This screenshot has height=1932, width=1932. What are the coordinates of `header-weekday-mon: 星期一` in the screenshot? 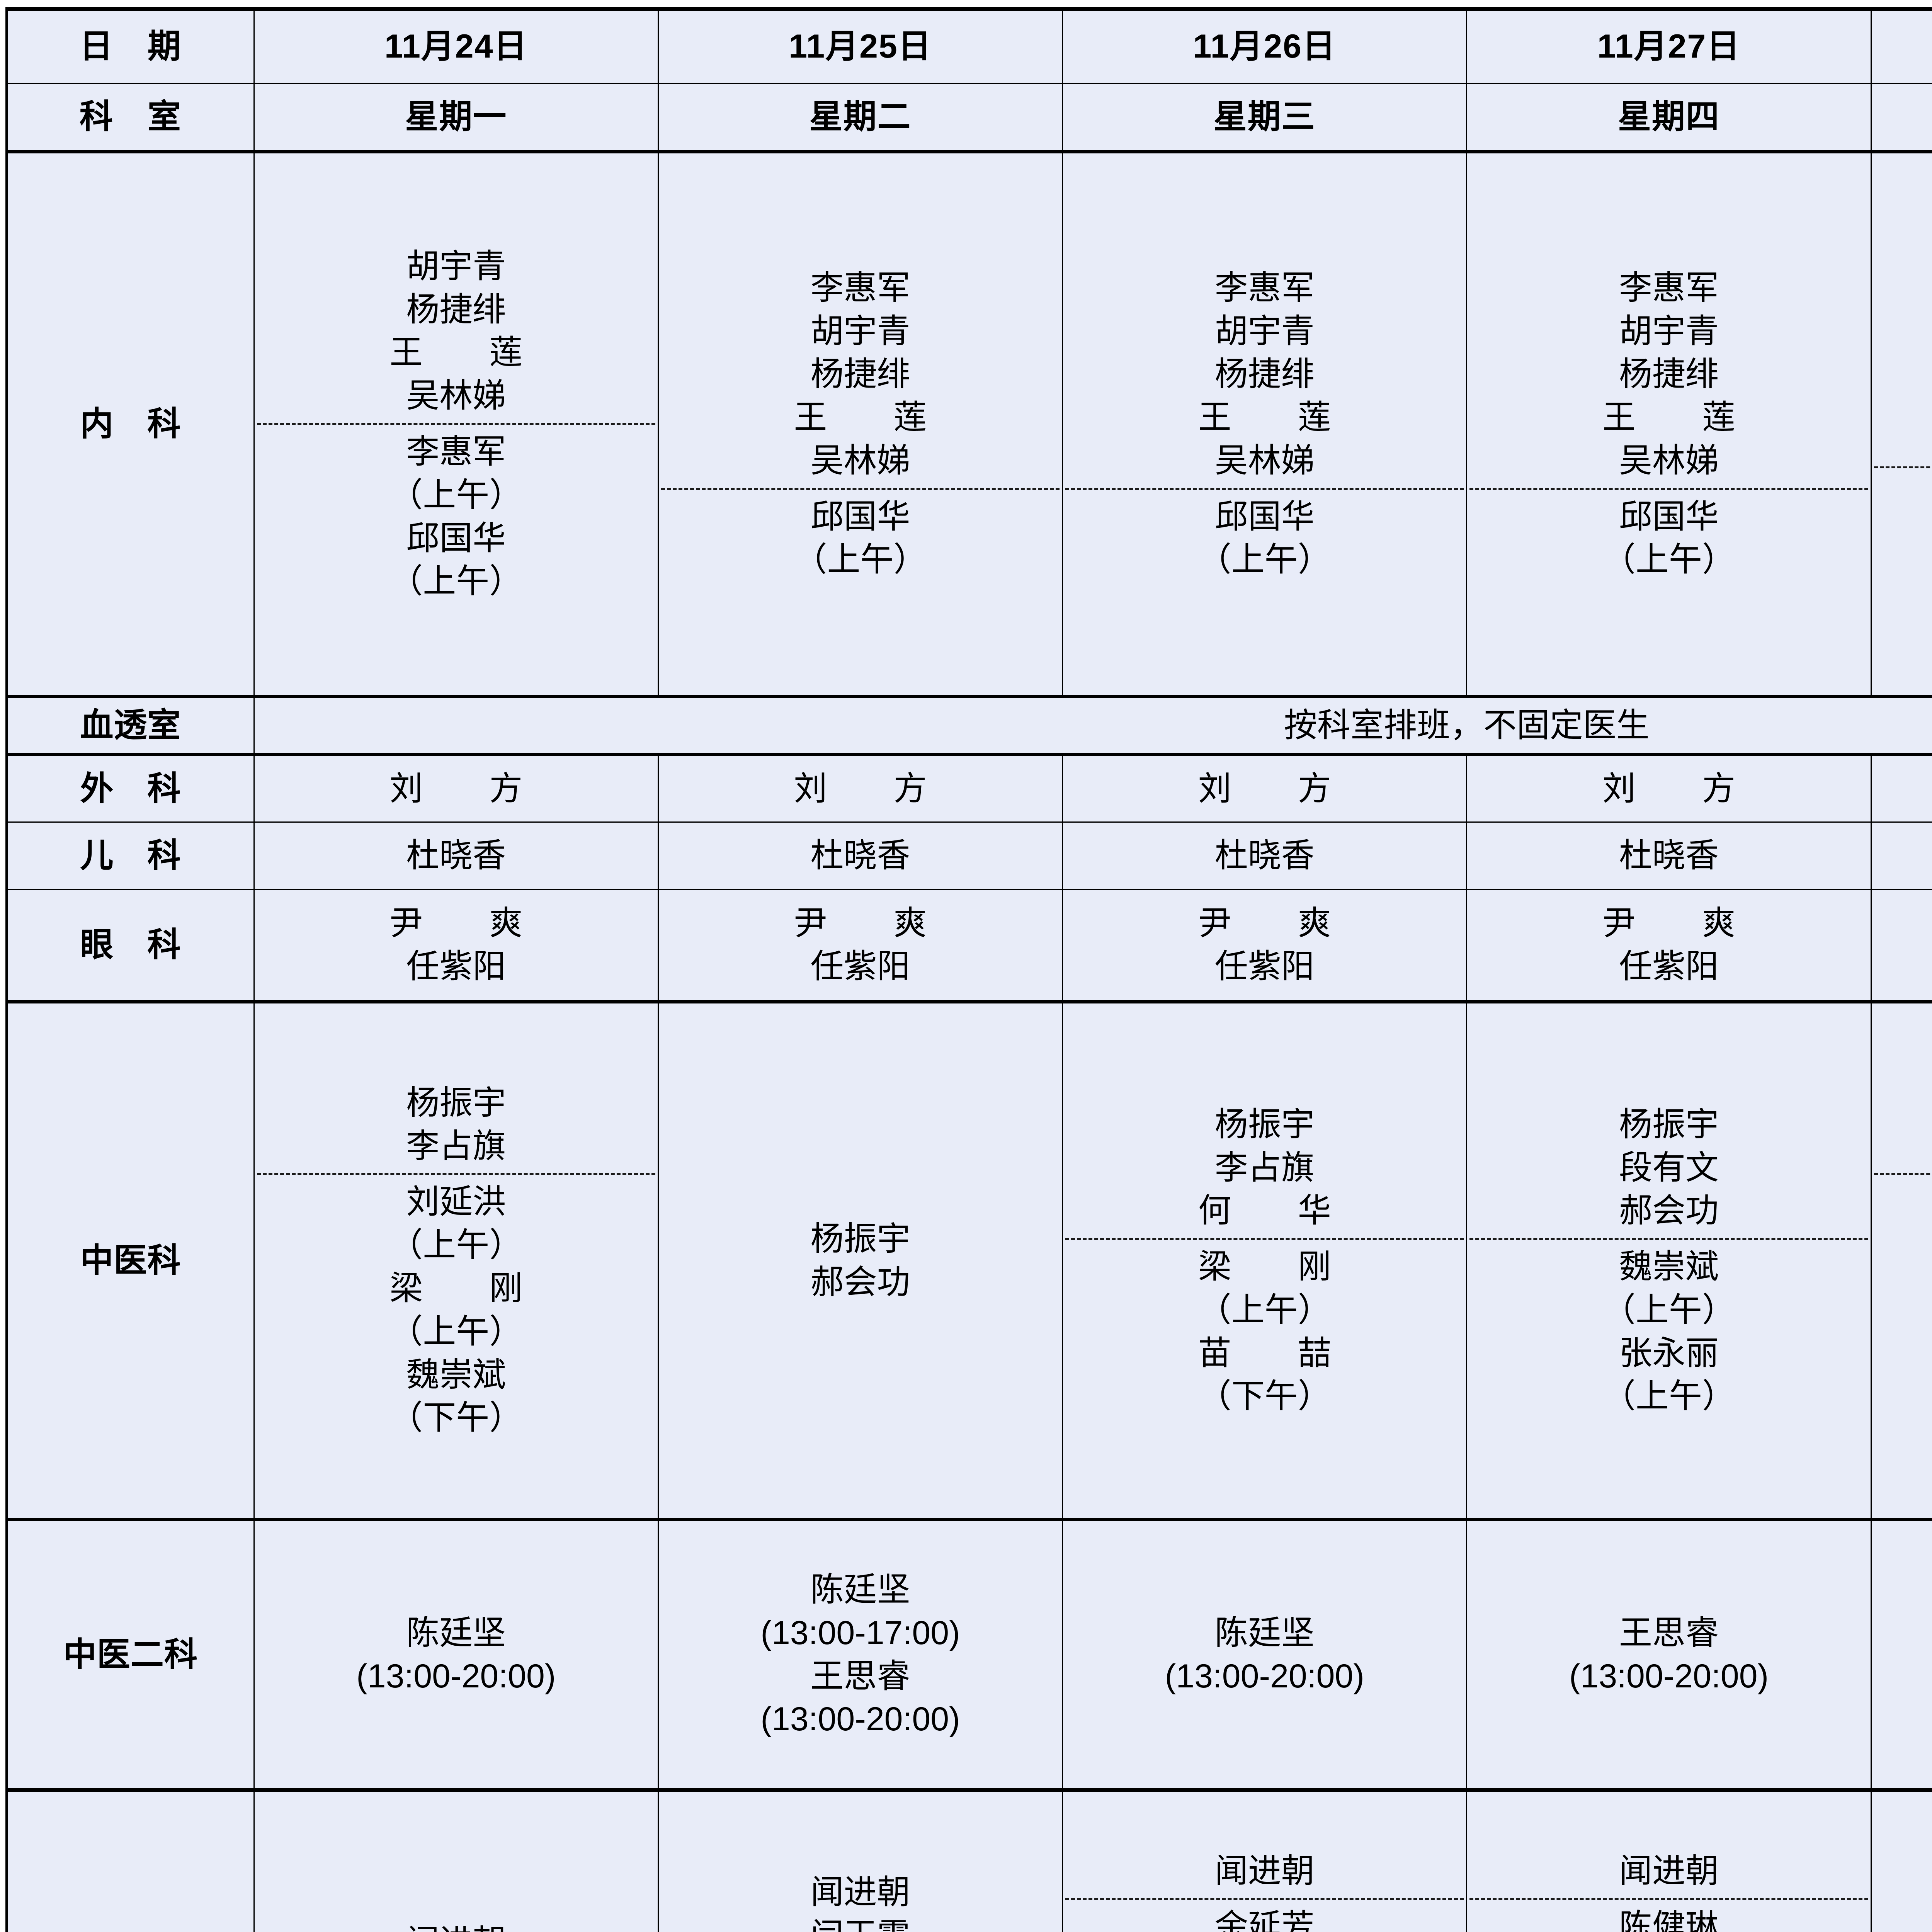 It's located at (456, 118).